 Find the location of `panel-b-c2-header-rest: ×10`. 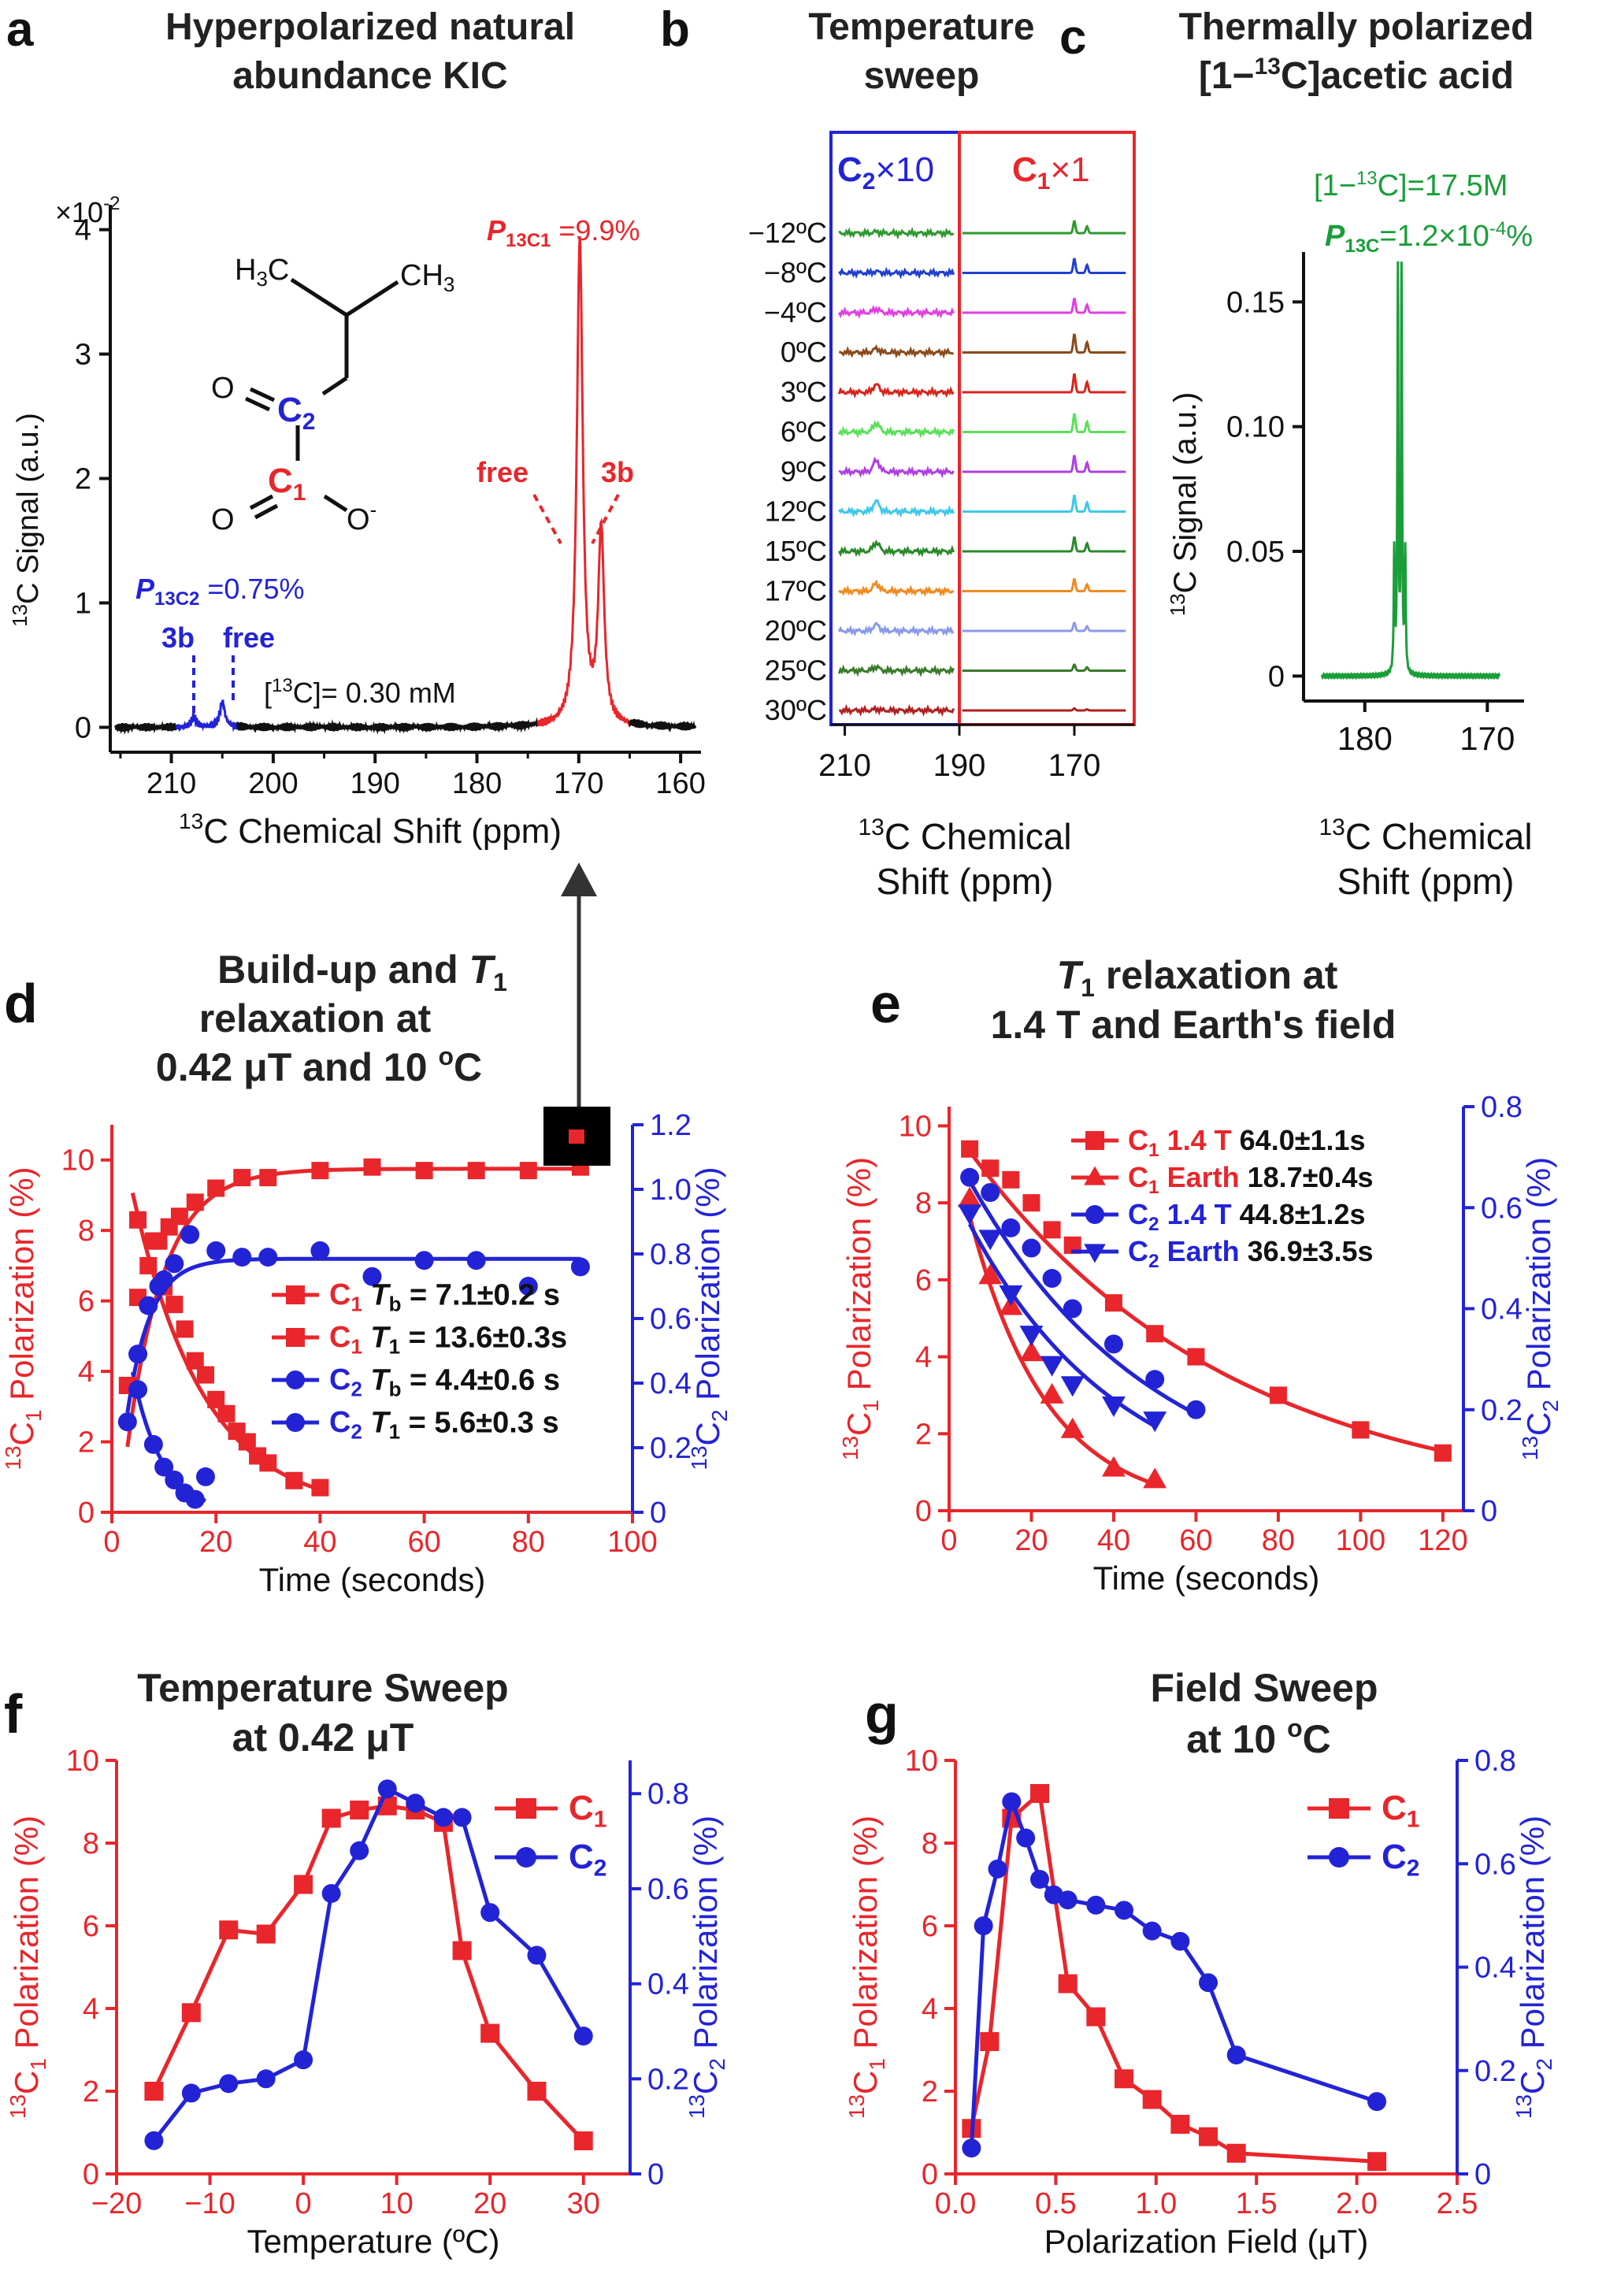

panel-b-c2-header-rest: ×10 is located at coordinates (904, 169).